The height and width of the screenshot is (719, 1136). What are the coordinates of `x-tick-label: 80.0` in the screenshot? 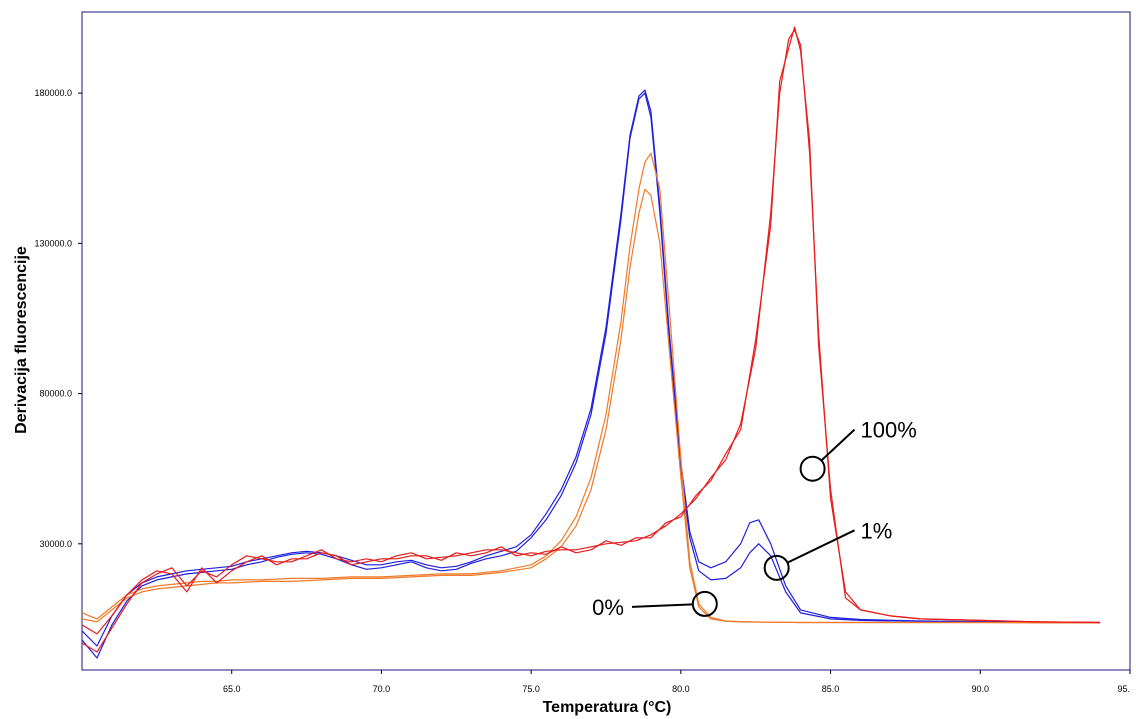 It's located at (681, 689).